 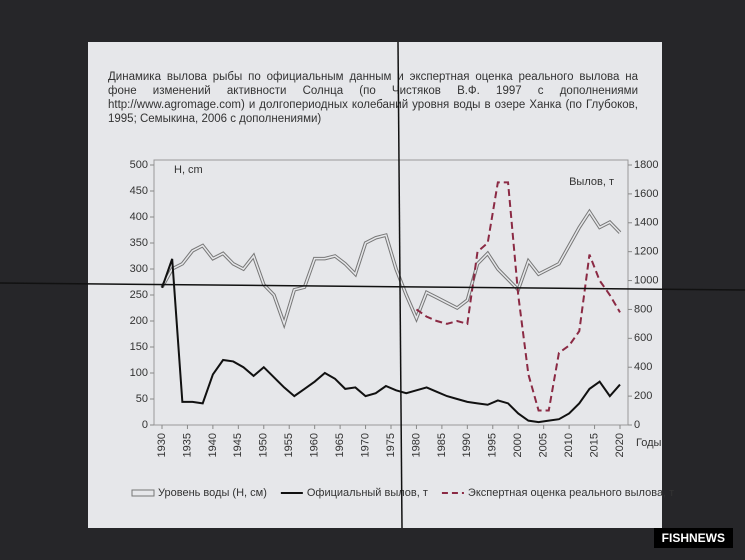 I want to click on y-tick-label: 250, so click(x=139, y=295).